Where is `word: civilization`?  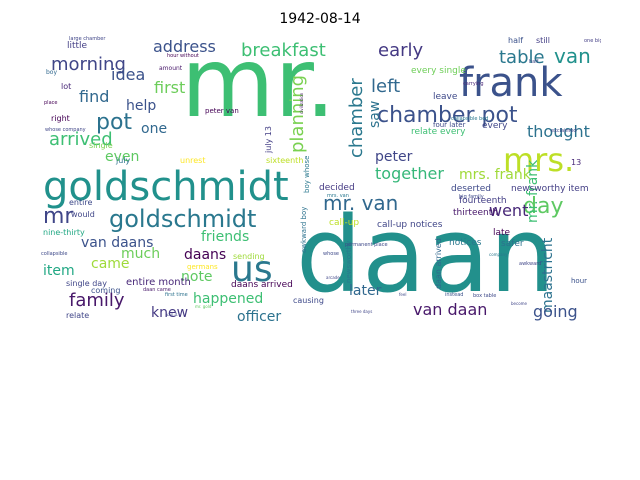 word: civilization is located at coordinates (301, 103).